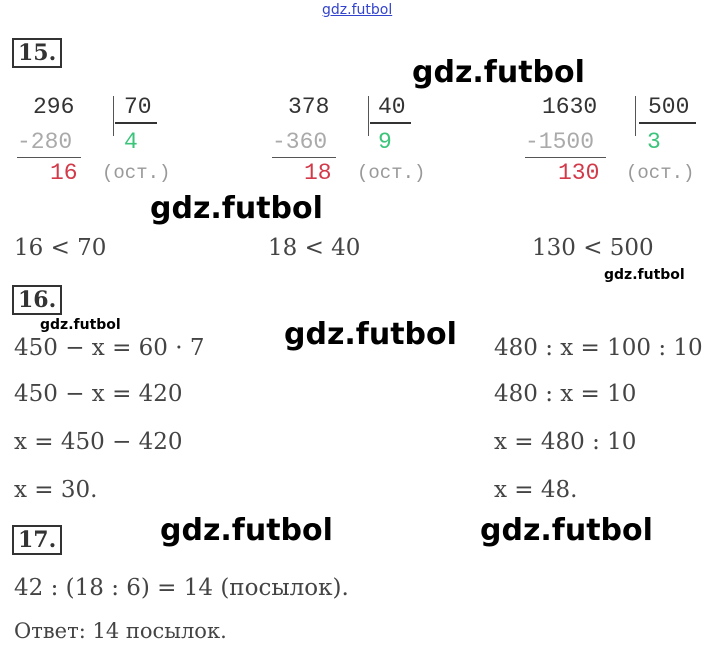 The height and width of the screenshot is (654, 722). What do you see at coordinates (536, 490) in the screenshot?
I see `equation-line: x = 48.` at bounding box center [536, 490].